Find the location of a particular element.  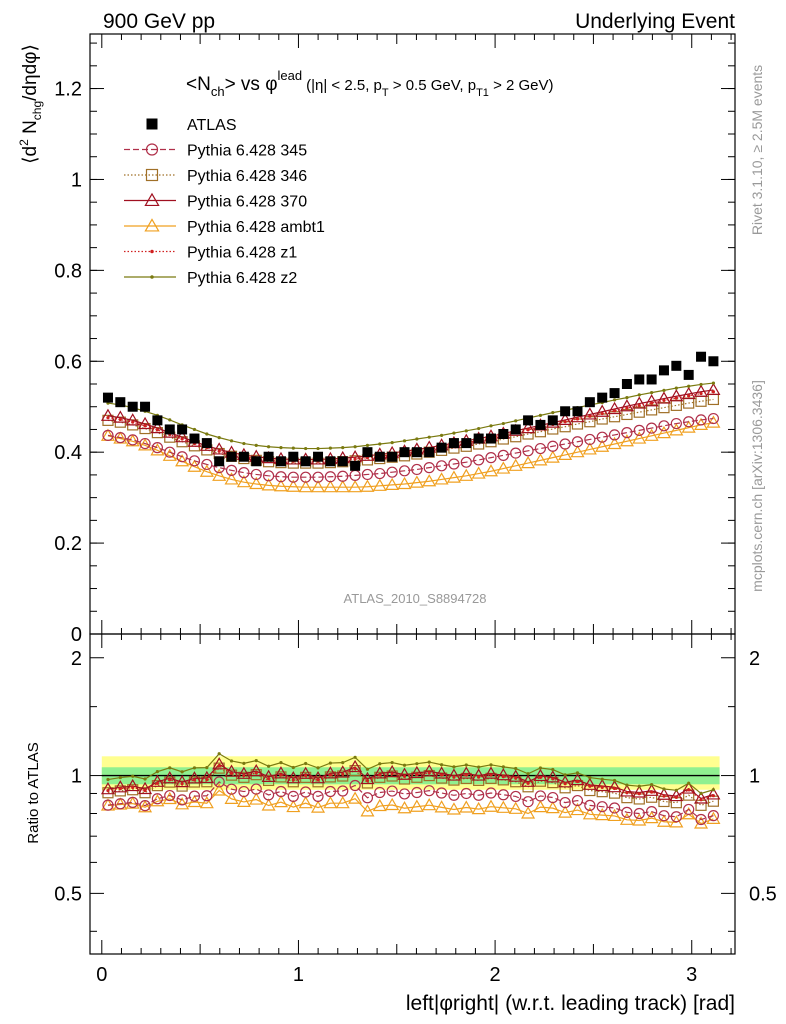

series-p345 is located at coordinates (411, 447).